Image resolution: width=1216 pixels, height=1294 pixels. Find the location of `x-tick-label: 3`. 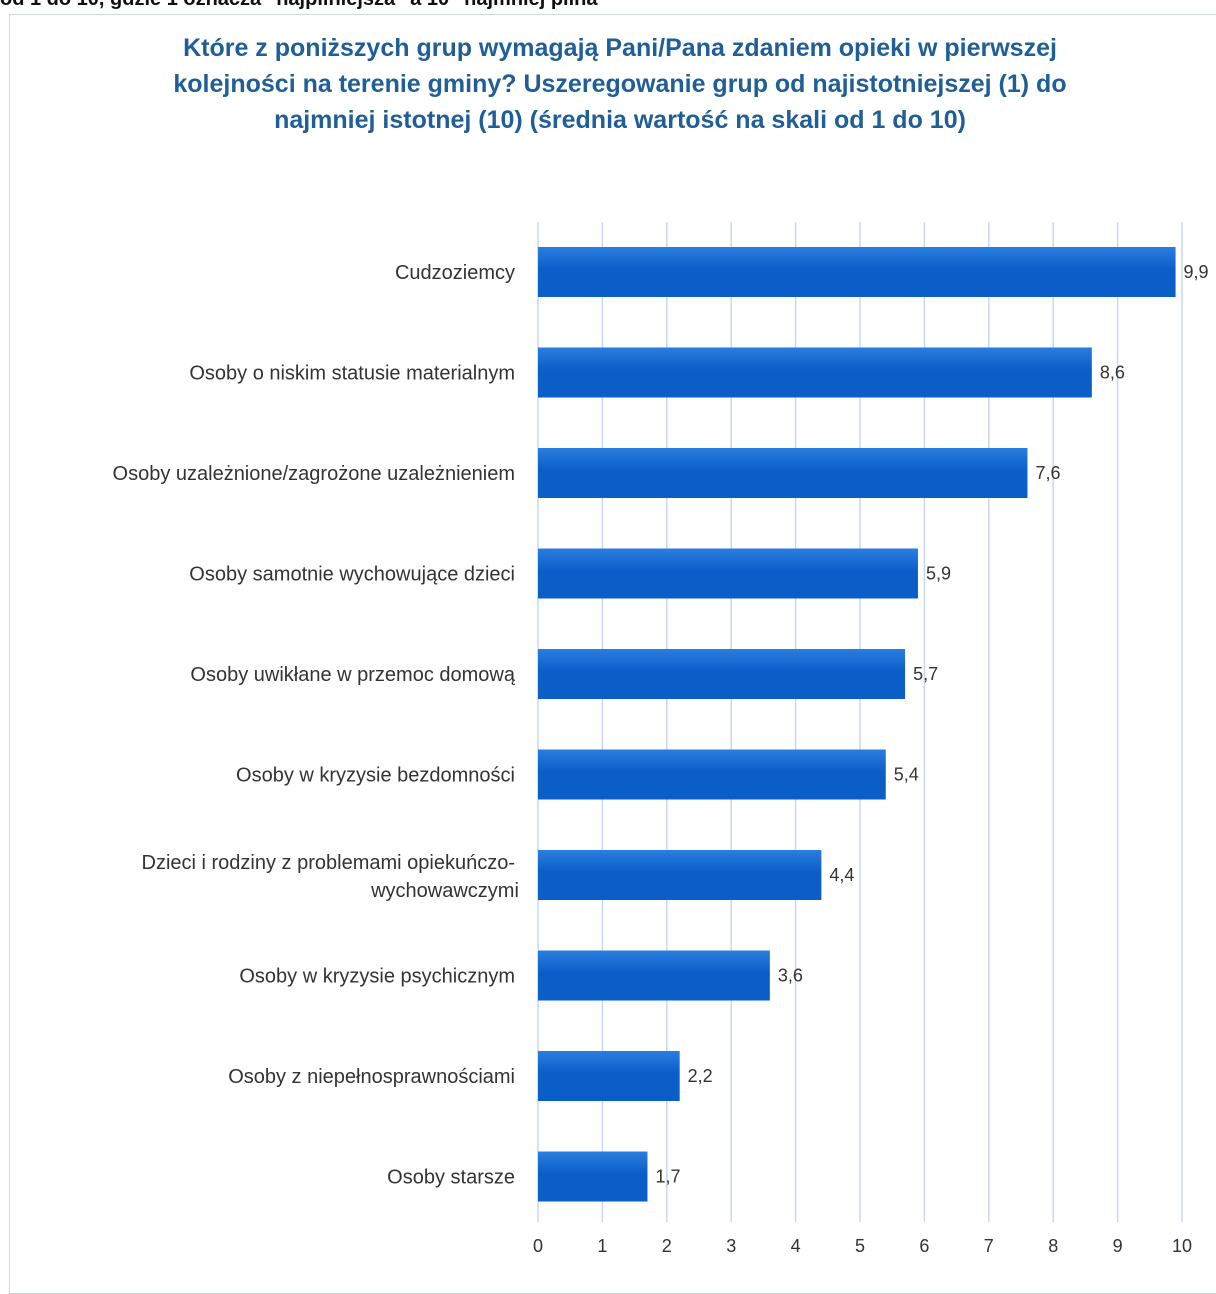

x-tick-label: 3 is located at coordinates (731, 1246).